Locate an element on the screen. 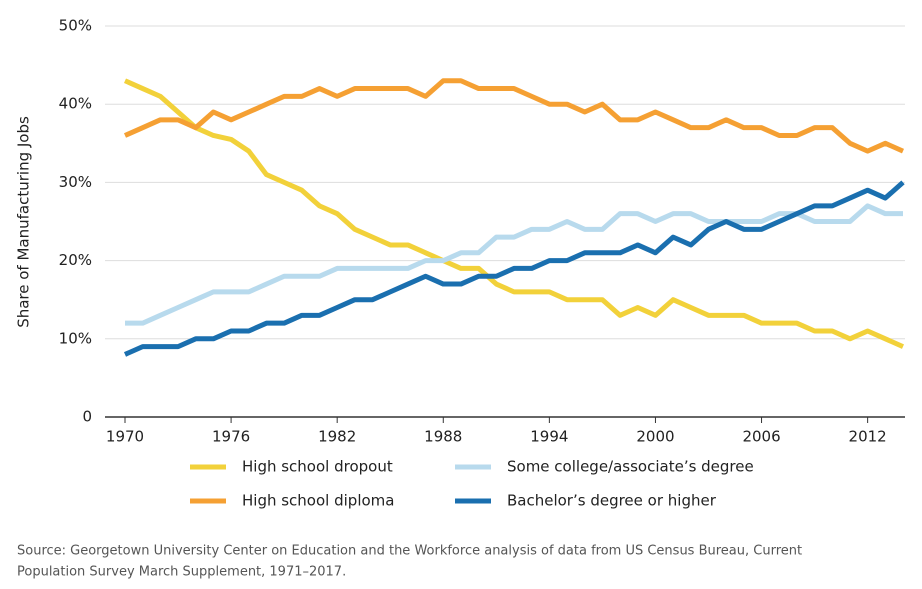 The width and height of the screenshot is (922, 589). x-tick-label: 2000 is located at coordinates (655, 437).